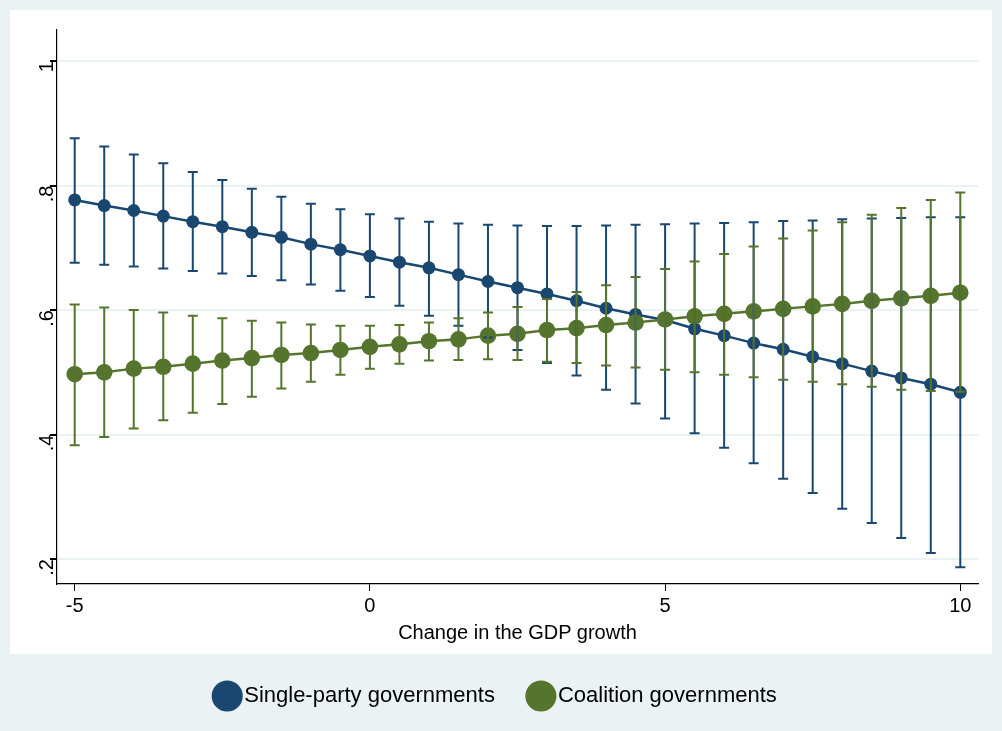  What do you see at coordinates (665, 604) in the screenshot?
I see `x-tick-label: 5` at bounding box center [665, 604].